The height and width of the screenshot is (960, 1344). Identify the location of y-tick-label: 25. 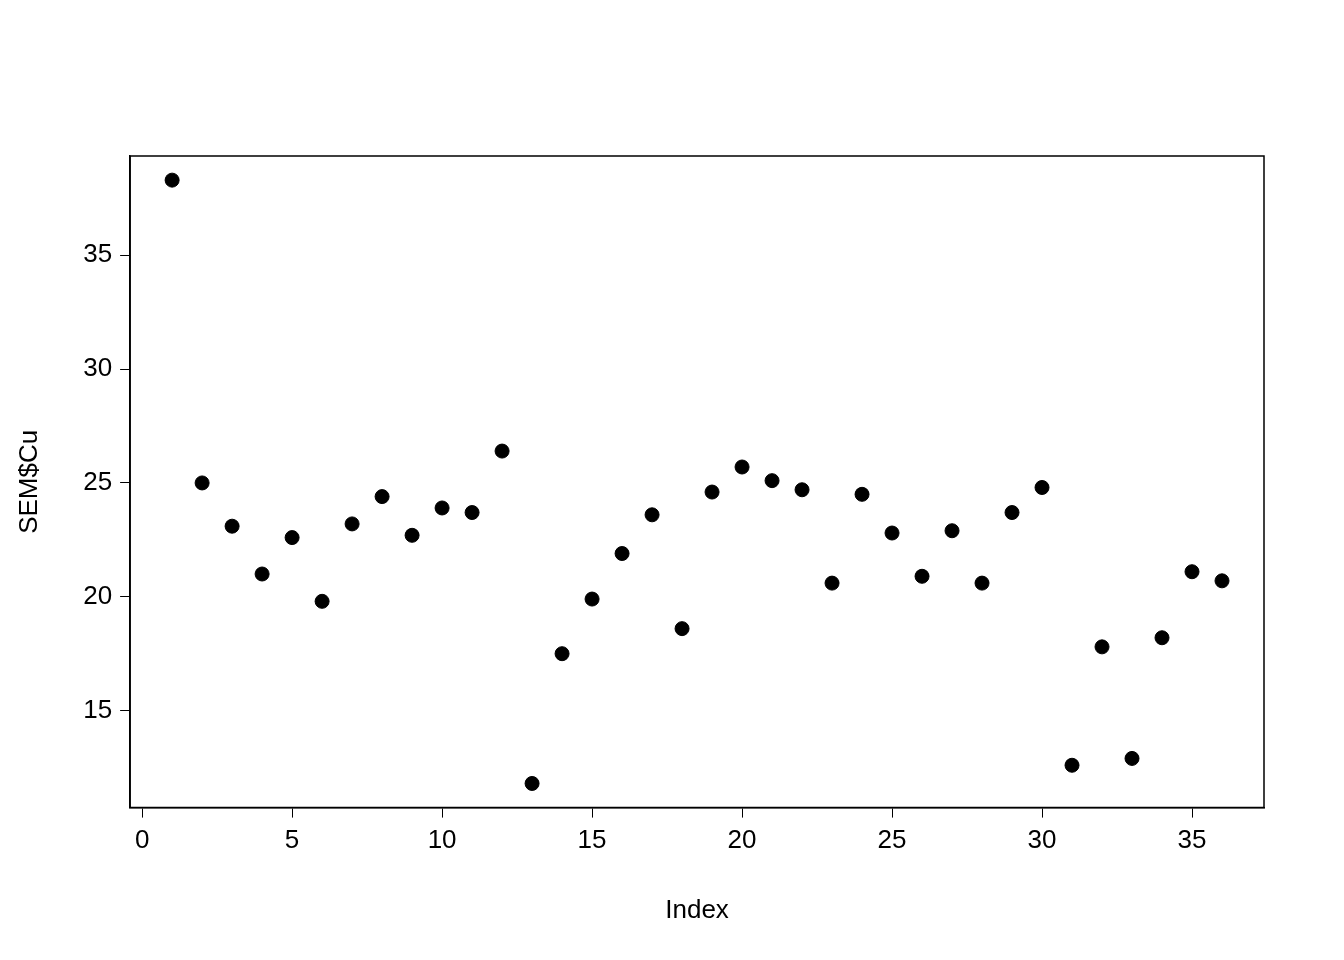
(98, 481).